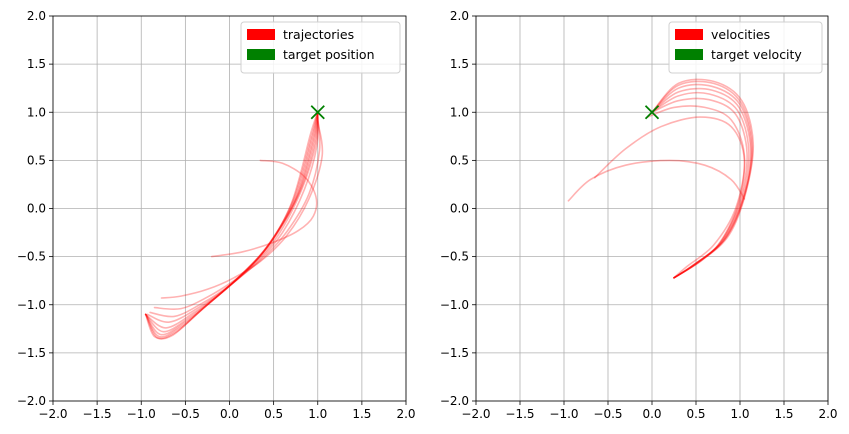 This screenshot has width=849, height=434. What do you see at coordinates (740, 34) in the screenshot?
I see `legend-label: velocities` at bounding box center [740, 34].